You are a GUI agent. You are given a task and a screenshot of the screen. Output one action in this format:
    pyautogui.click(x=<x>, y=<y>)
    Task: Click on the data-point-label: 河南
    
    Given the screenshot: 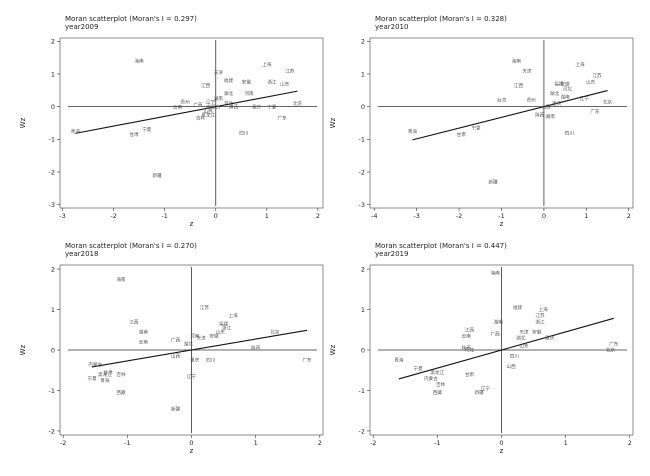 What is the action you would take?
    pyautogui.click(x=249, y=93)
    